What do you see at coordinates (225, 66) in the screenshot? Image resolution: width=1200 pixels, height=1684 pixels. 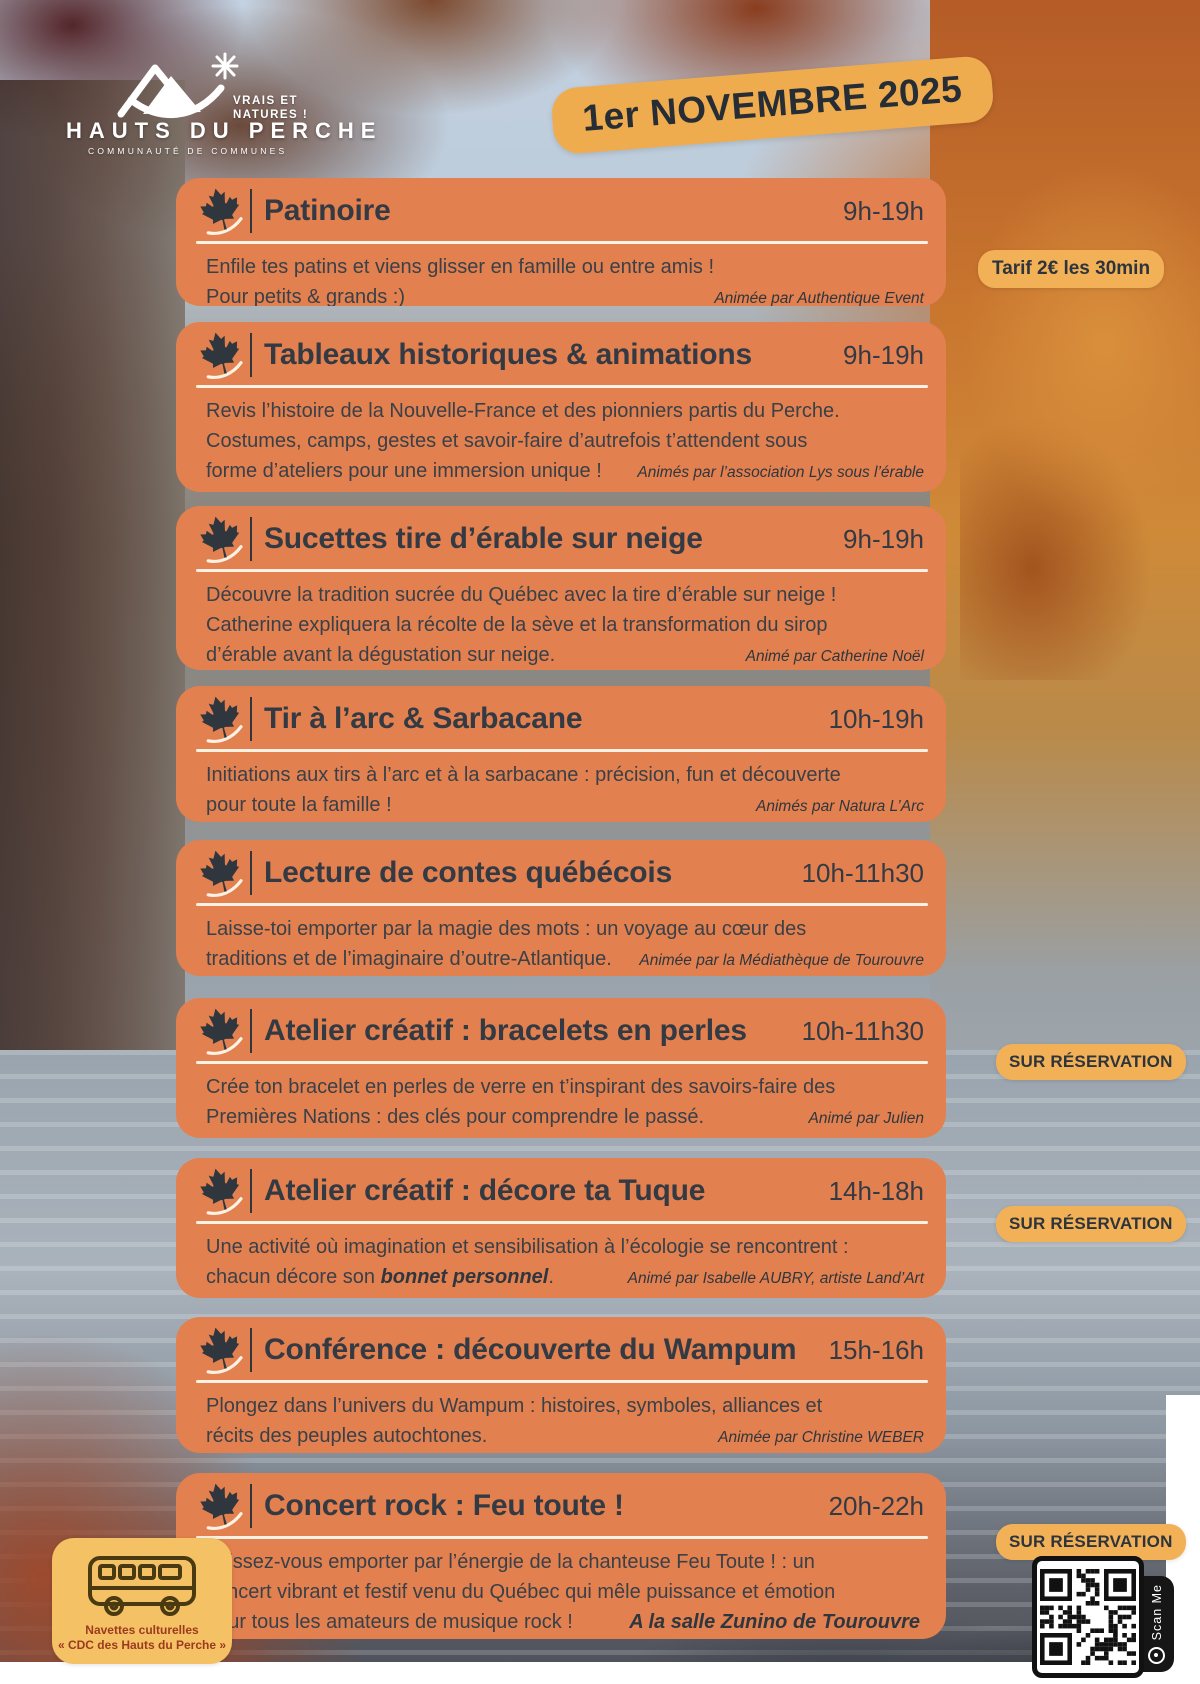 I see `sparkle-icon` at bounding box center [225, 66].